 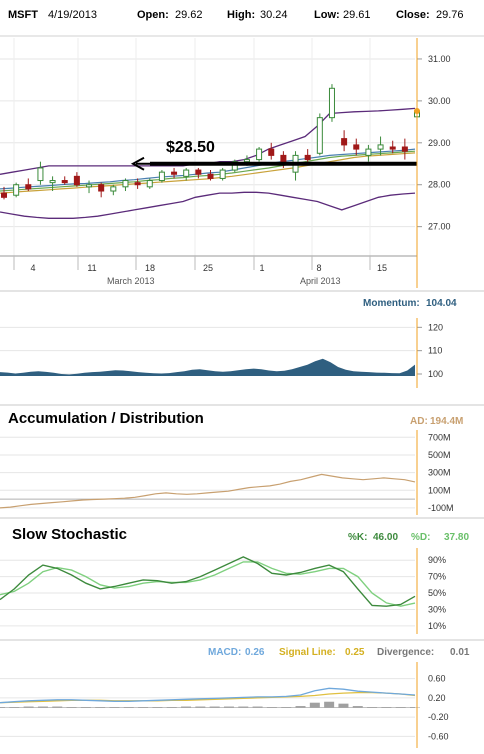 I want to click on macd-y-tick: -0.20, so click(x=438, y=717).